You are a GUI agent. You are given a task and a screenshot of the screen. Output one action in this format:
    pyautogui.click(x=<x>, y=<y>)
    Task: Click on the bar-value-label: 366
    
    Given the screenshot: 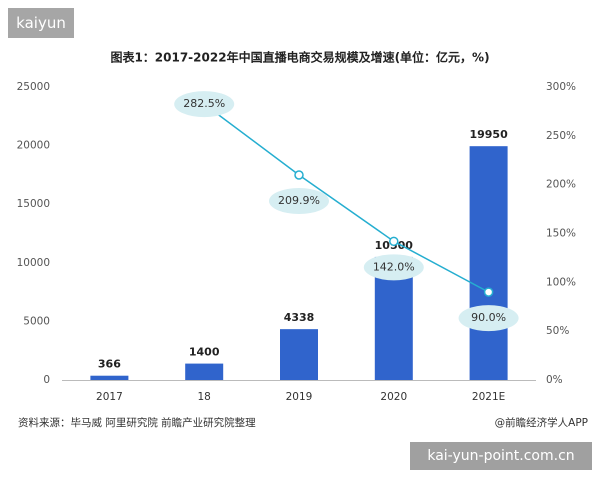 What is the action you would take?
    pyautogui.click(x=109, y=364)
    